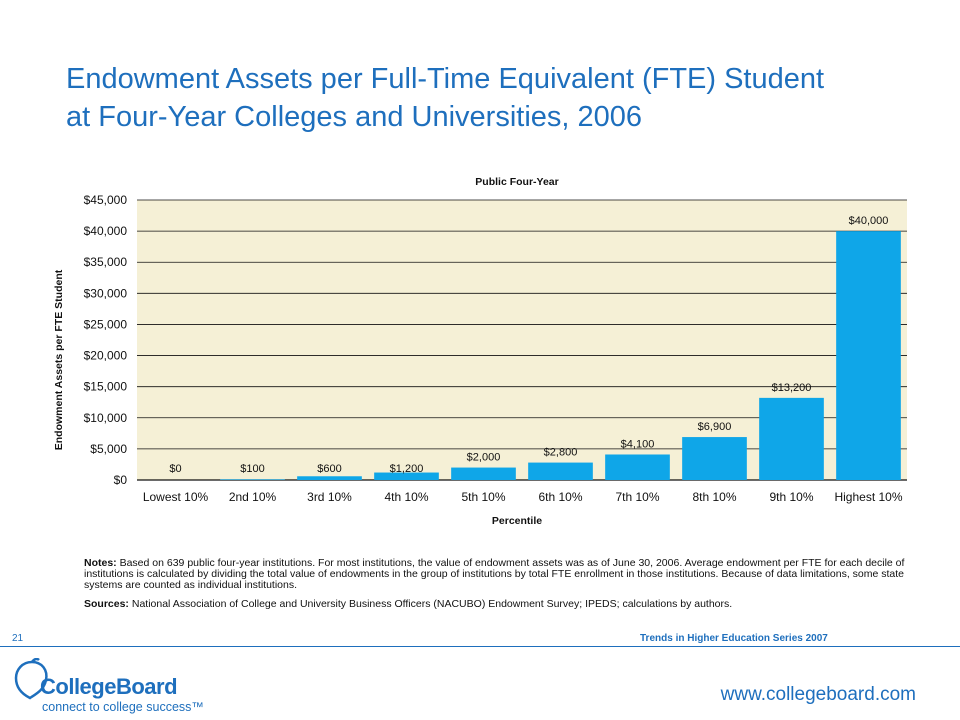 The width and height of the screenshot is (960, 720). I want to click on x-tick-label: 5th 10%, so click(483, 497).